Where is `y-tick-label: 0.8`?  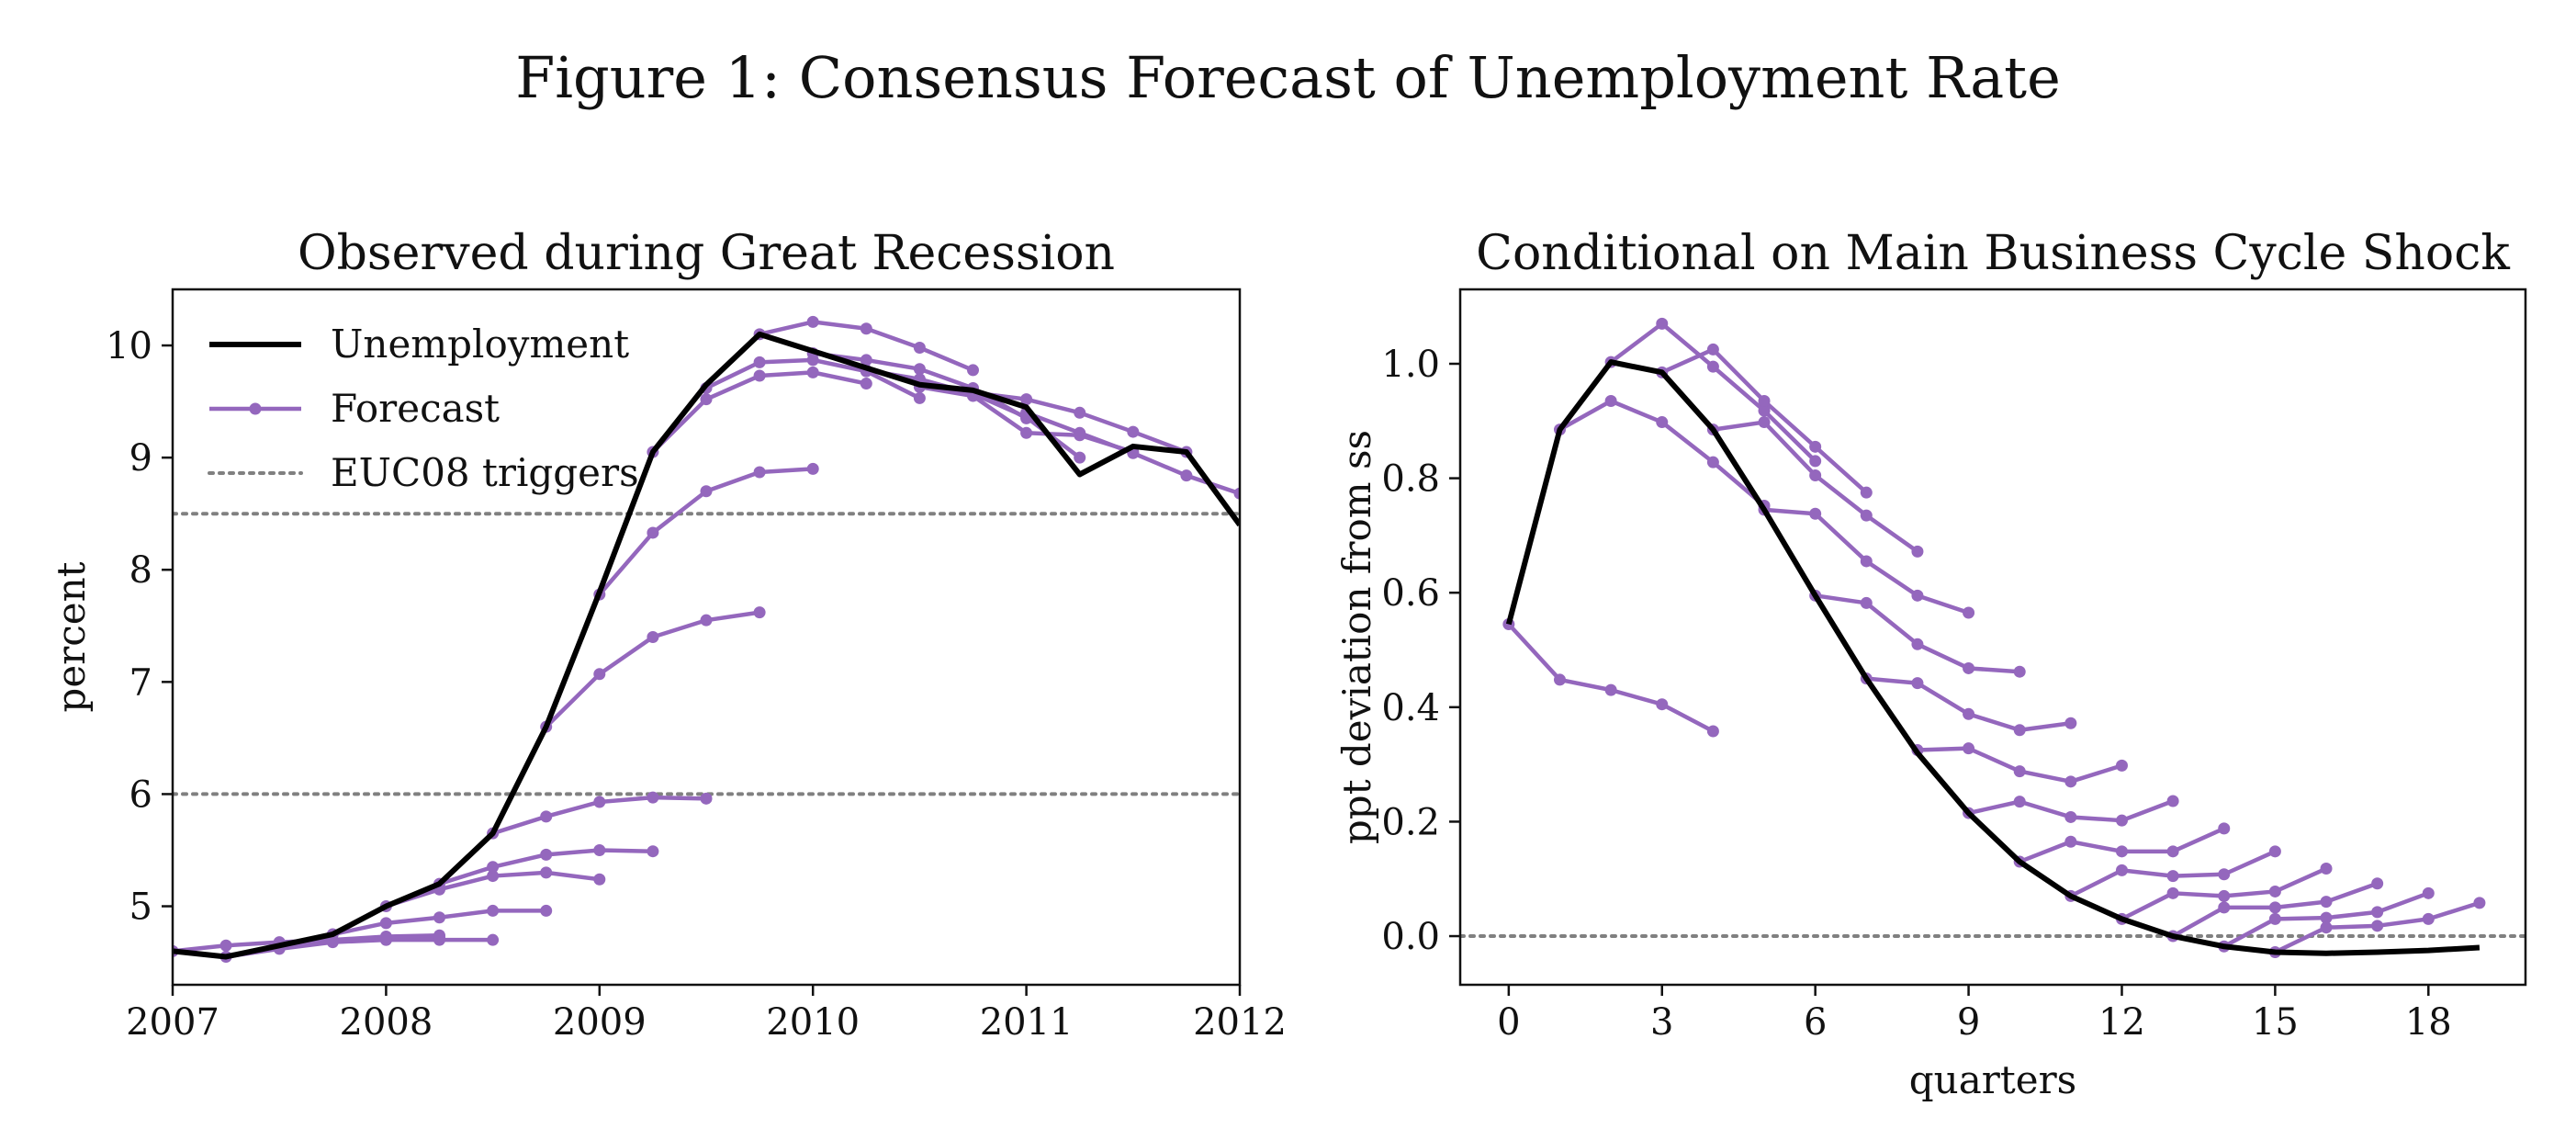 y-tick-label: 0.8 is located at coordinates (1410, 479).